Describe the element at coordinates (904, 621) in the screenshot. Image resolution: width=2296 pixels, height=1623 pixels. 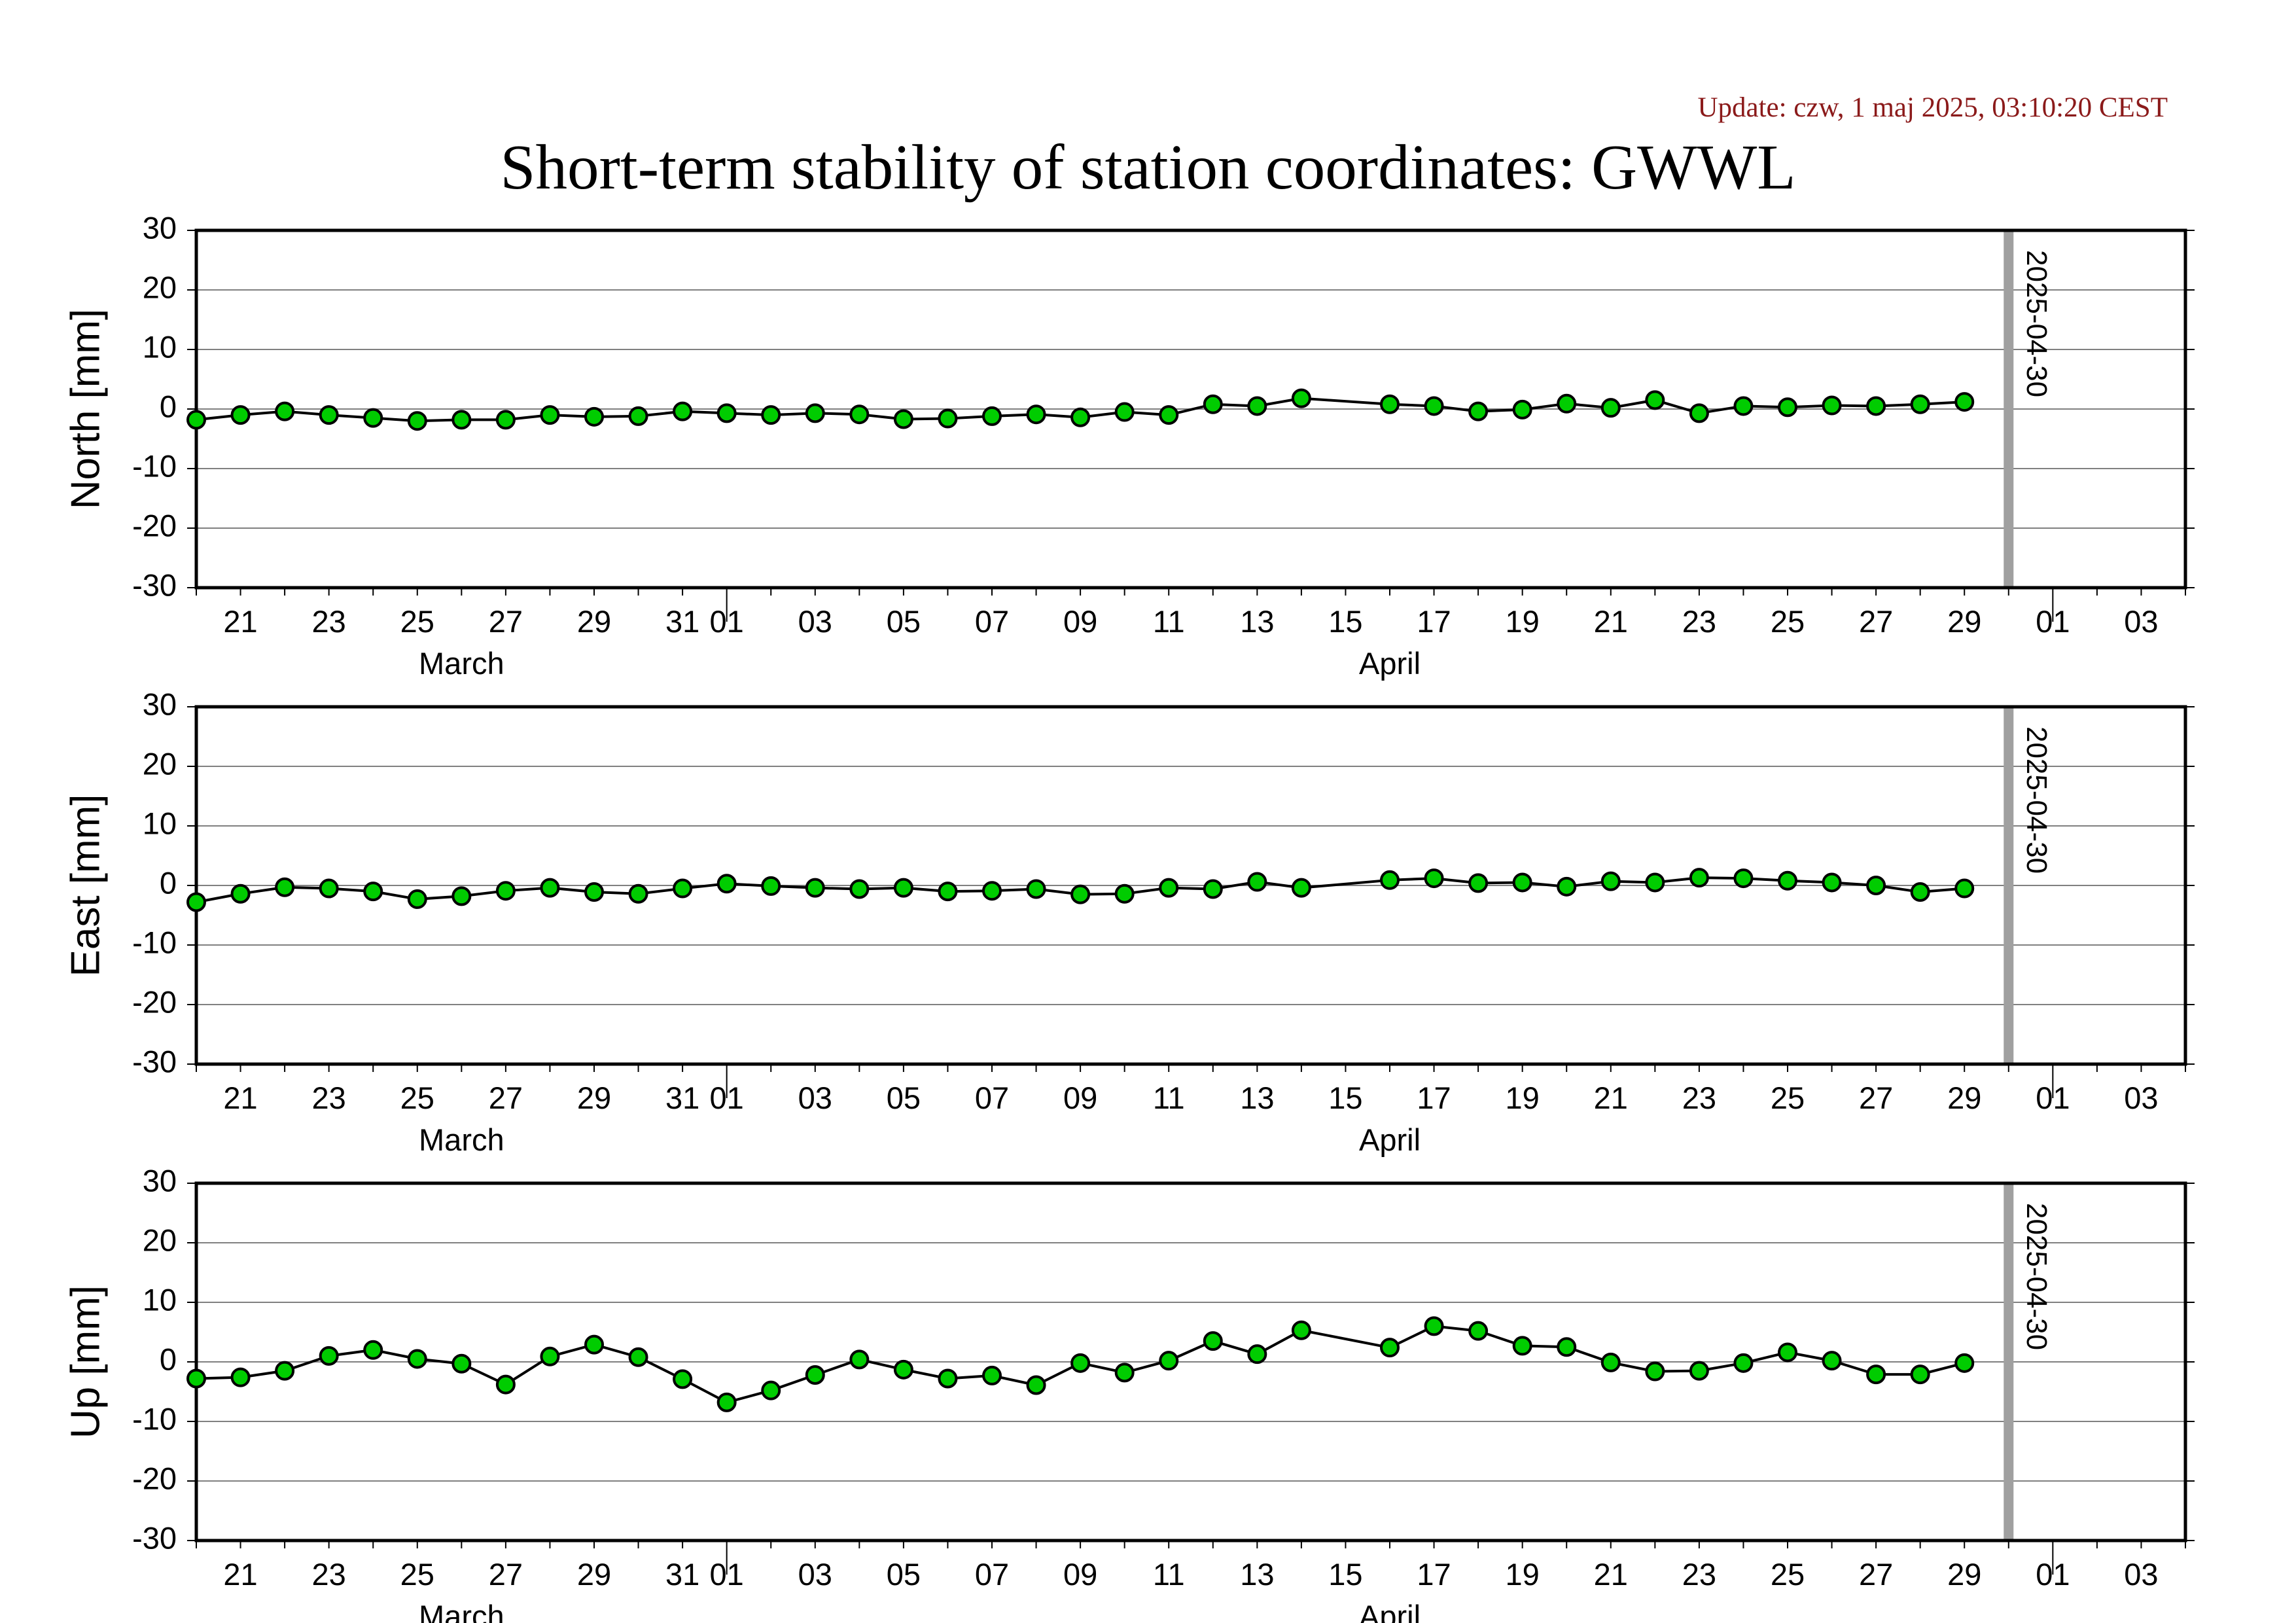
I see `x-tick-label: 05` at that location.